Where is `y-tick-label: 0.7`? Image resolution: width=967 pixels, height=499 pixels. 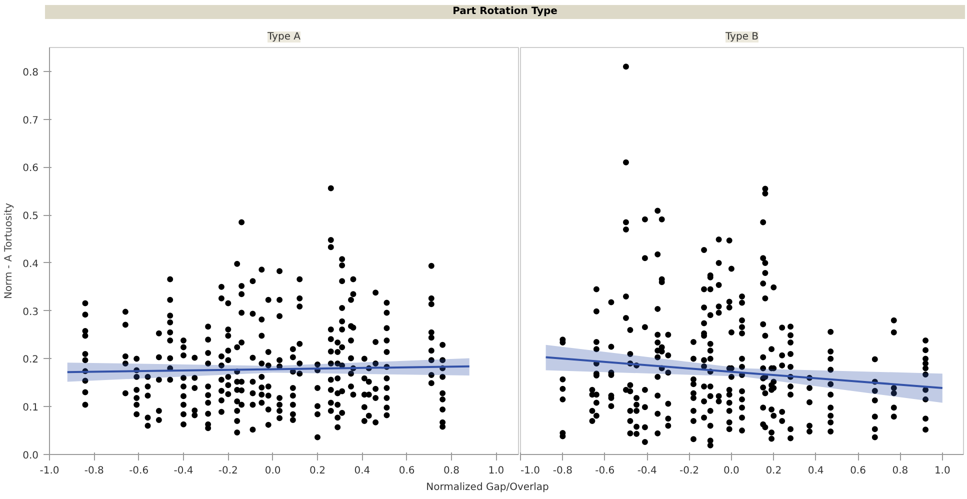 y-tick-label: 0.7 is located at coordinates (30, 120).